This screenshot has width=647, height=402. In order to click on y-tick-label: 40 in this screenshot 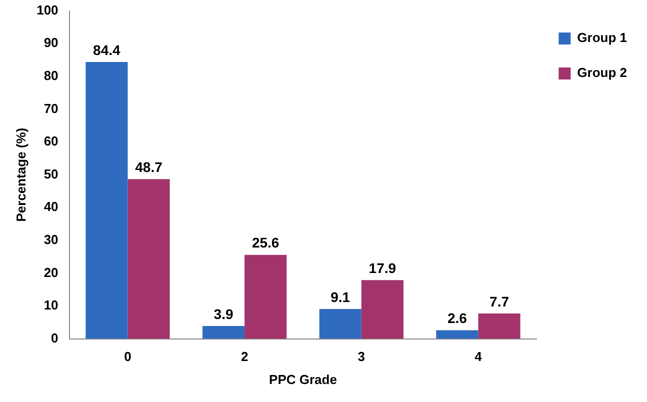, I will do `click(51, 206)`.